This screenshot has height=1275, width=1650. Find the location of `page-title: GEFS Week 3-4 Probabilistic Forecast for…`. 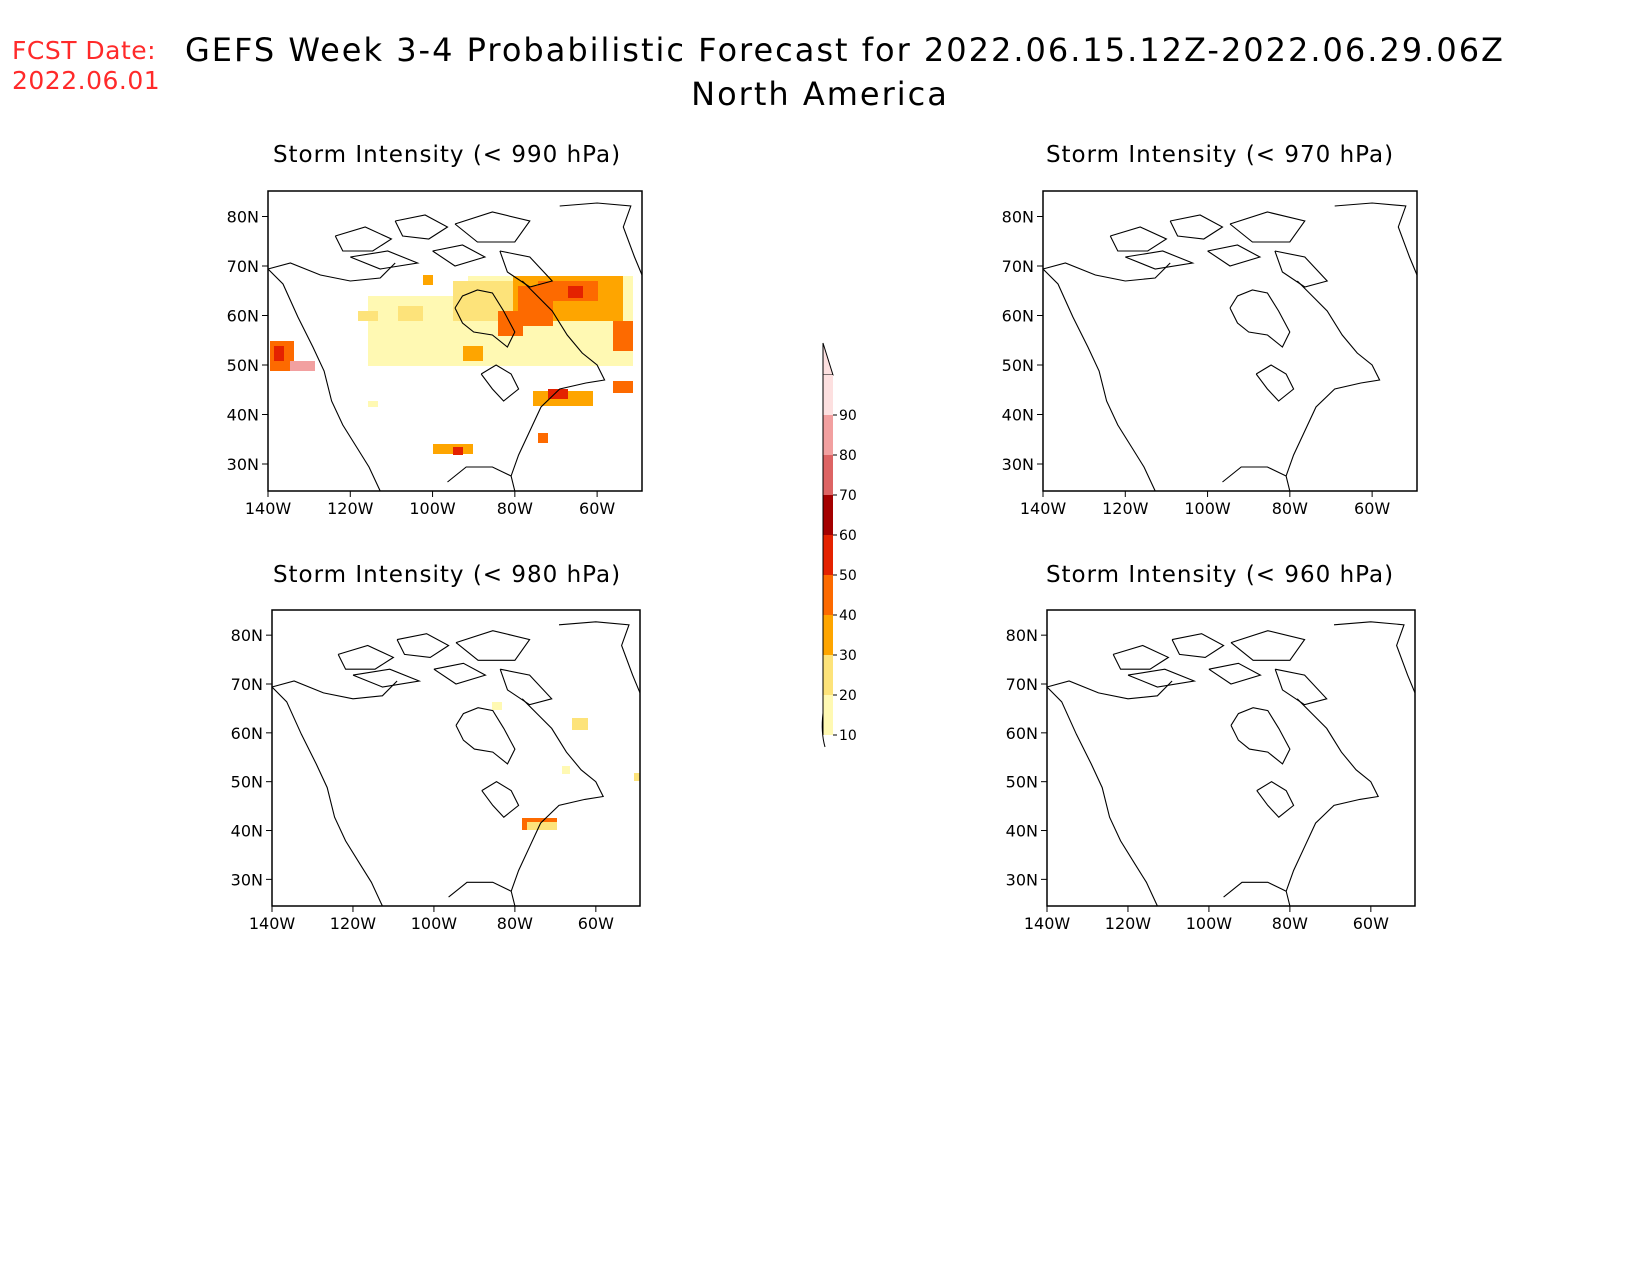

page-title: GEFS Week 3-4 Probabilistic Forecast for… is located at coordinates (845, 50).